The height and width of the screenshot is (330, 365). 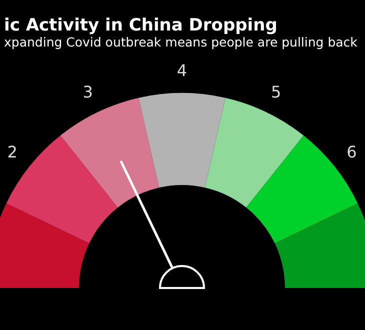 I want to click on slice-label: 2, so click(x=12, y=152).